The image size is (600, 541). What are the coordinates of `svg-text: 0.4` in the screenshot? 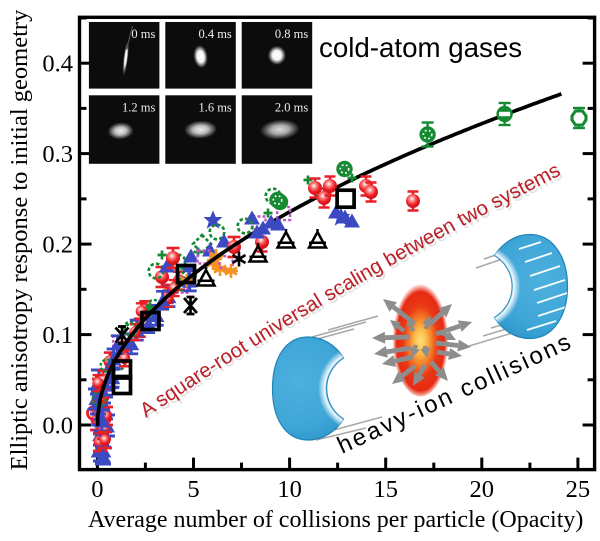 It's located at (57, 64).